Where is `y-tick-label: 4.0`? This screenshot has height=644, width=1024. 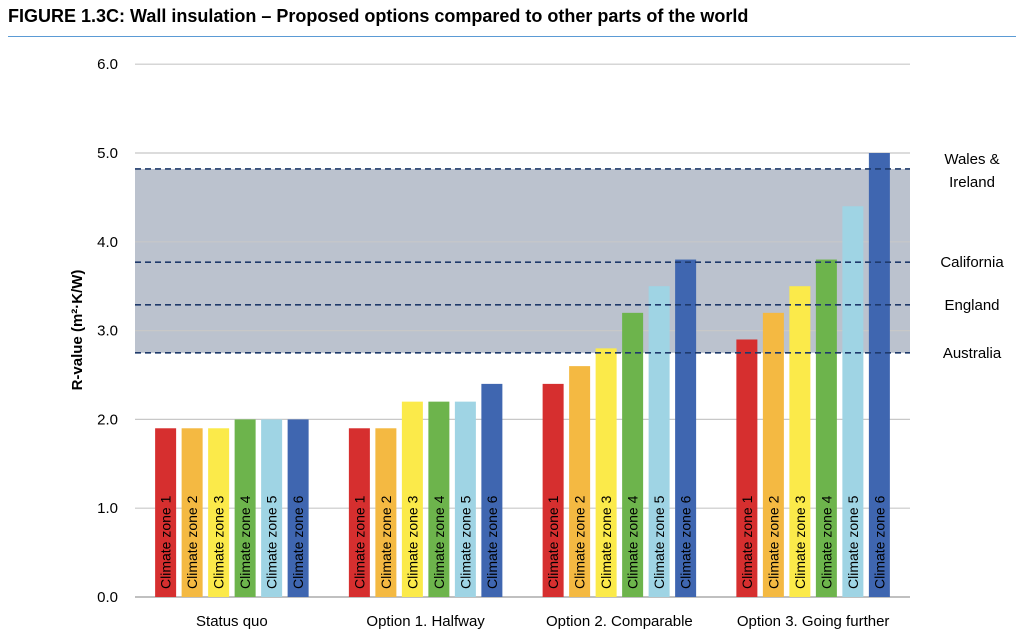 y-tick-label: 4.0 is located at coordinates (107, 242).